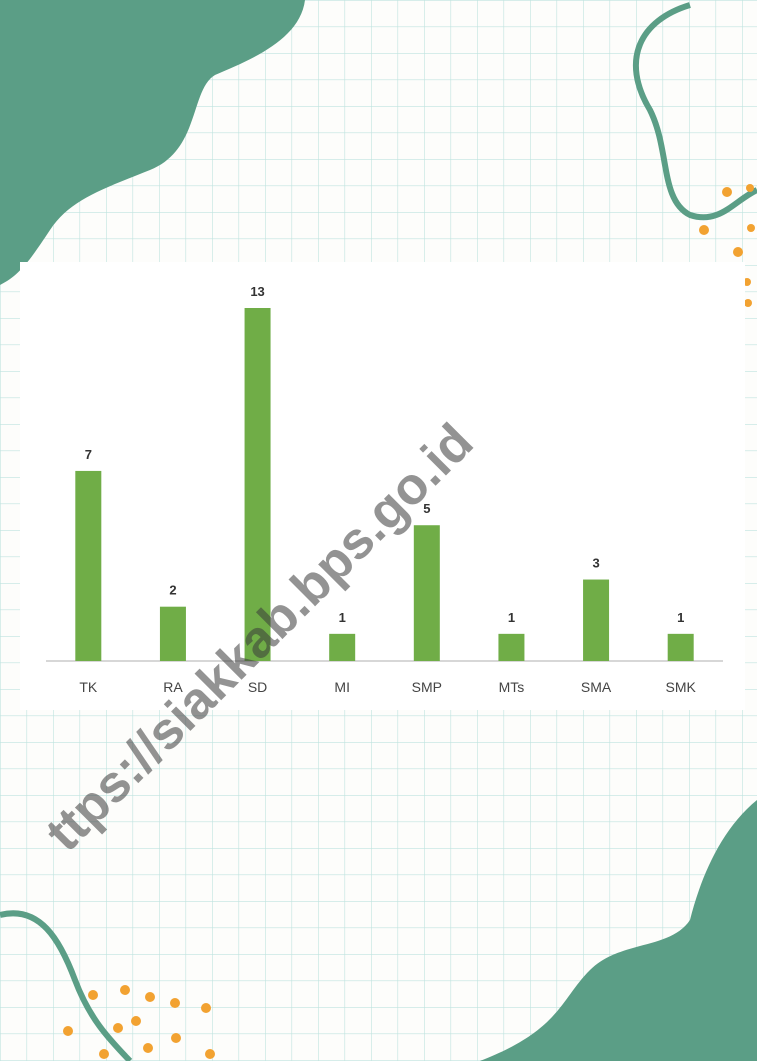  What do you see at coordinates (88, 454) in the screenshot?
I see `data-label: 7` at bounding box center [88, 454].